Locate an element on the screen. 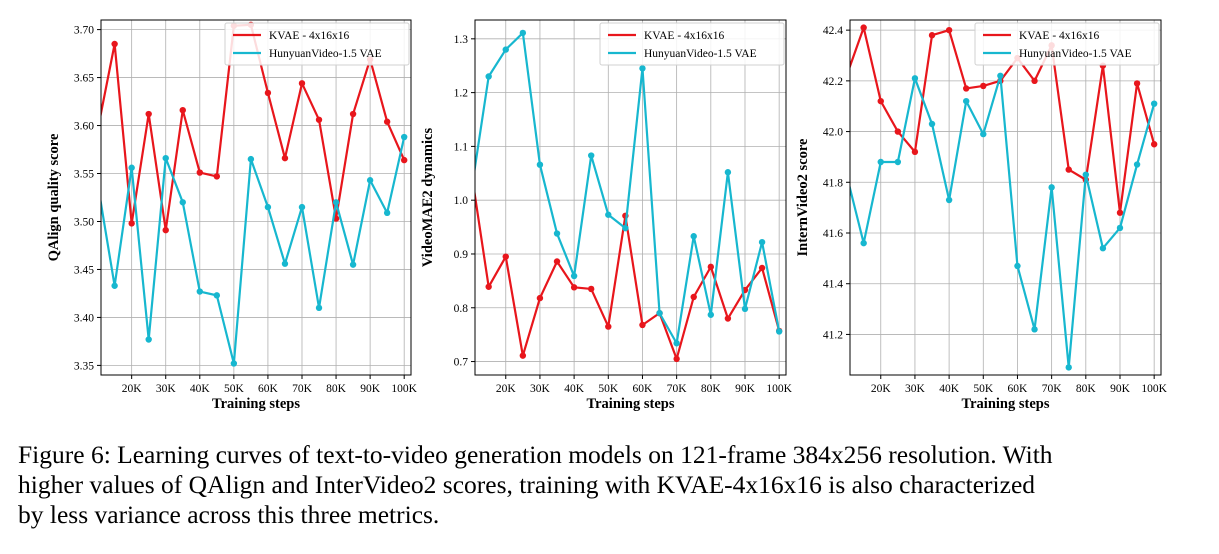 The width and height of the screenshot is (1219, 554). x-tick-label: 40K is located at coordinates (949, 389).